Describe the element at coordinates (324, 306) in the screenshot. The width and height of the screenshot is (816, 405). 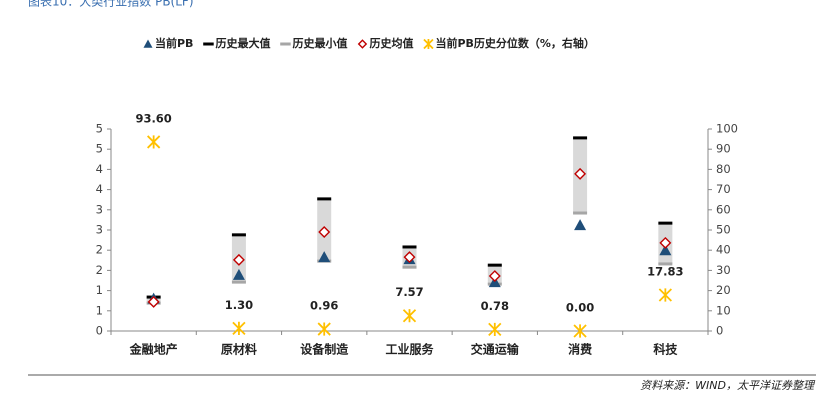
I see `data-label: 0.96` at that location.